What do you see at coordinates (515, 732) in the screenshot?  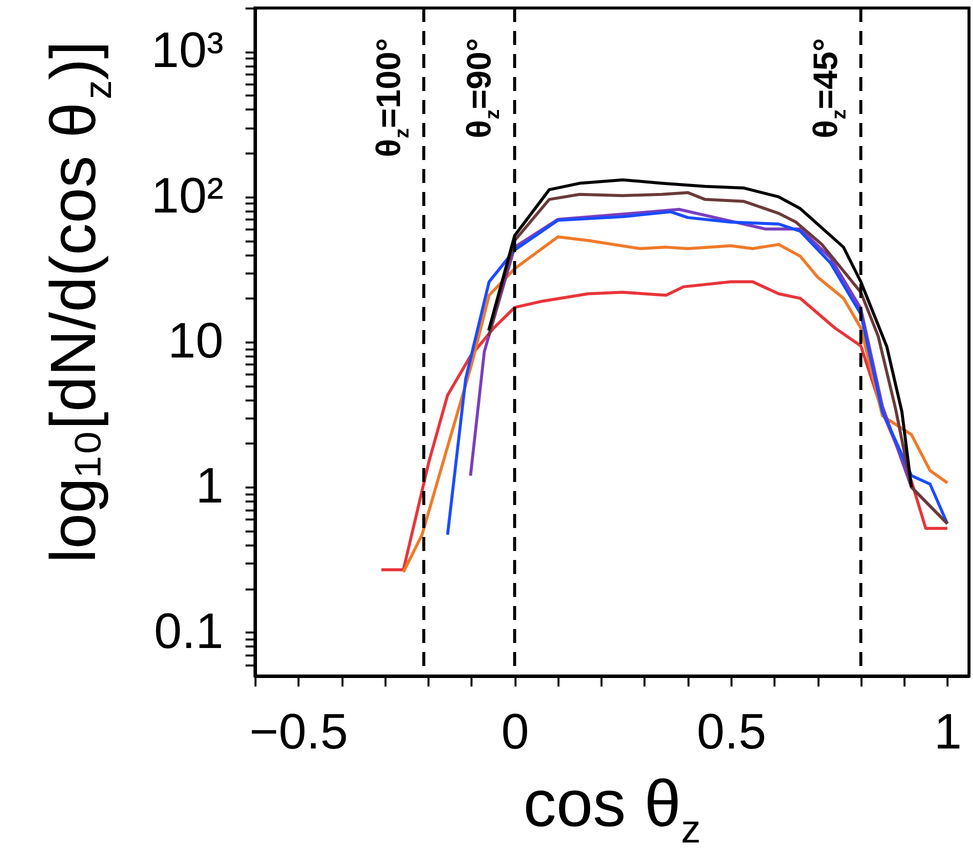 I see `x-tick-label: 0` at bounding box center [515, 732].